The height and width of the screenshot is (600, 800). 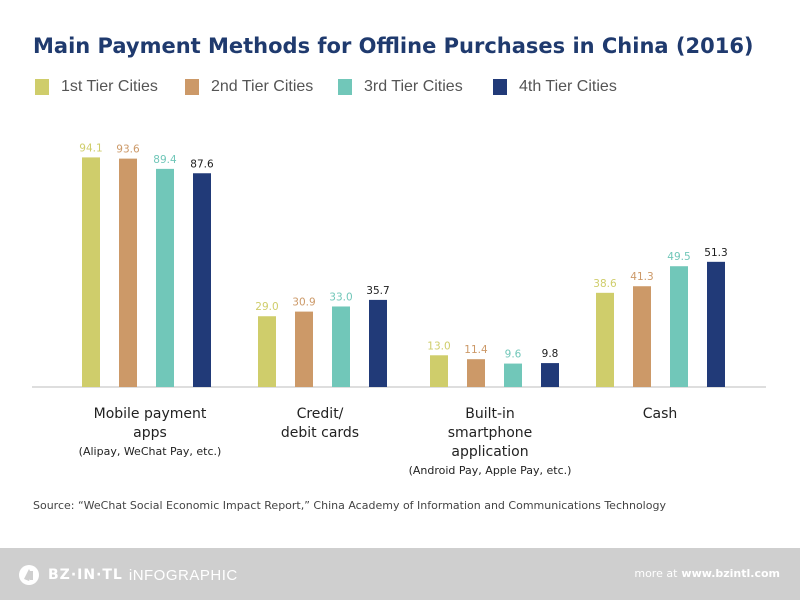 I want to click on bar-mobile-payment-4th-tier, so click(x=202, y=280).